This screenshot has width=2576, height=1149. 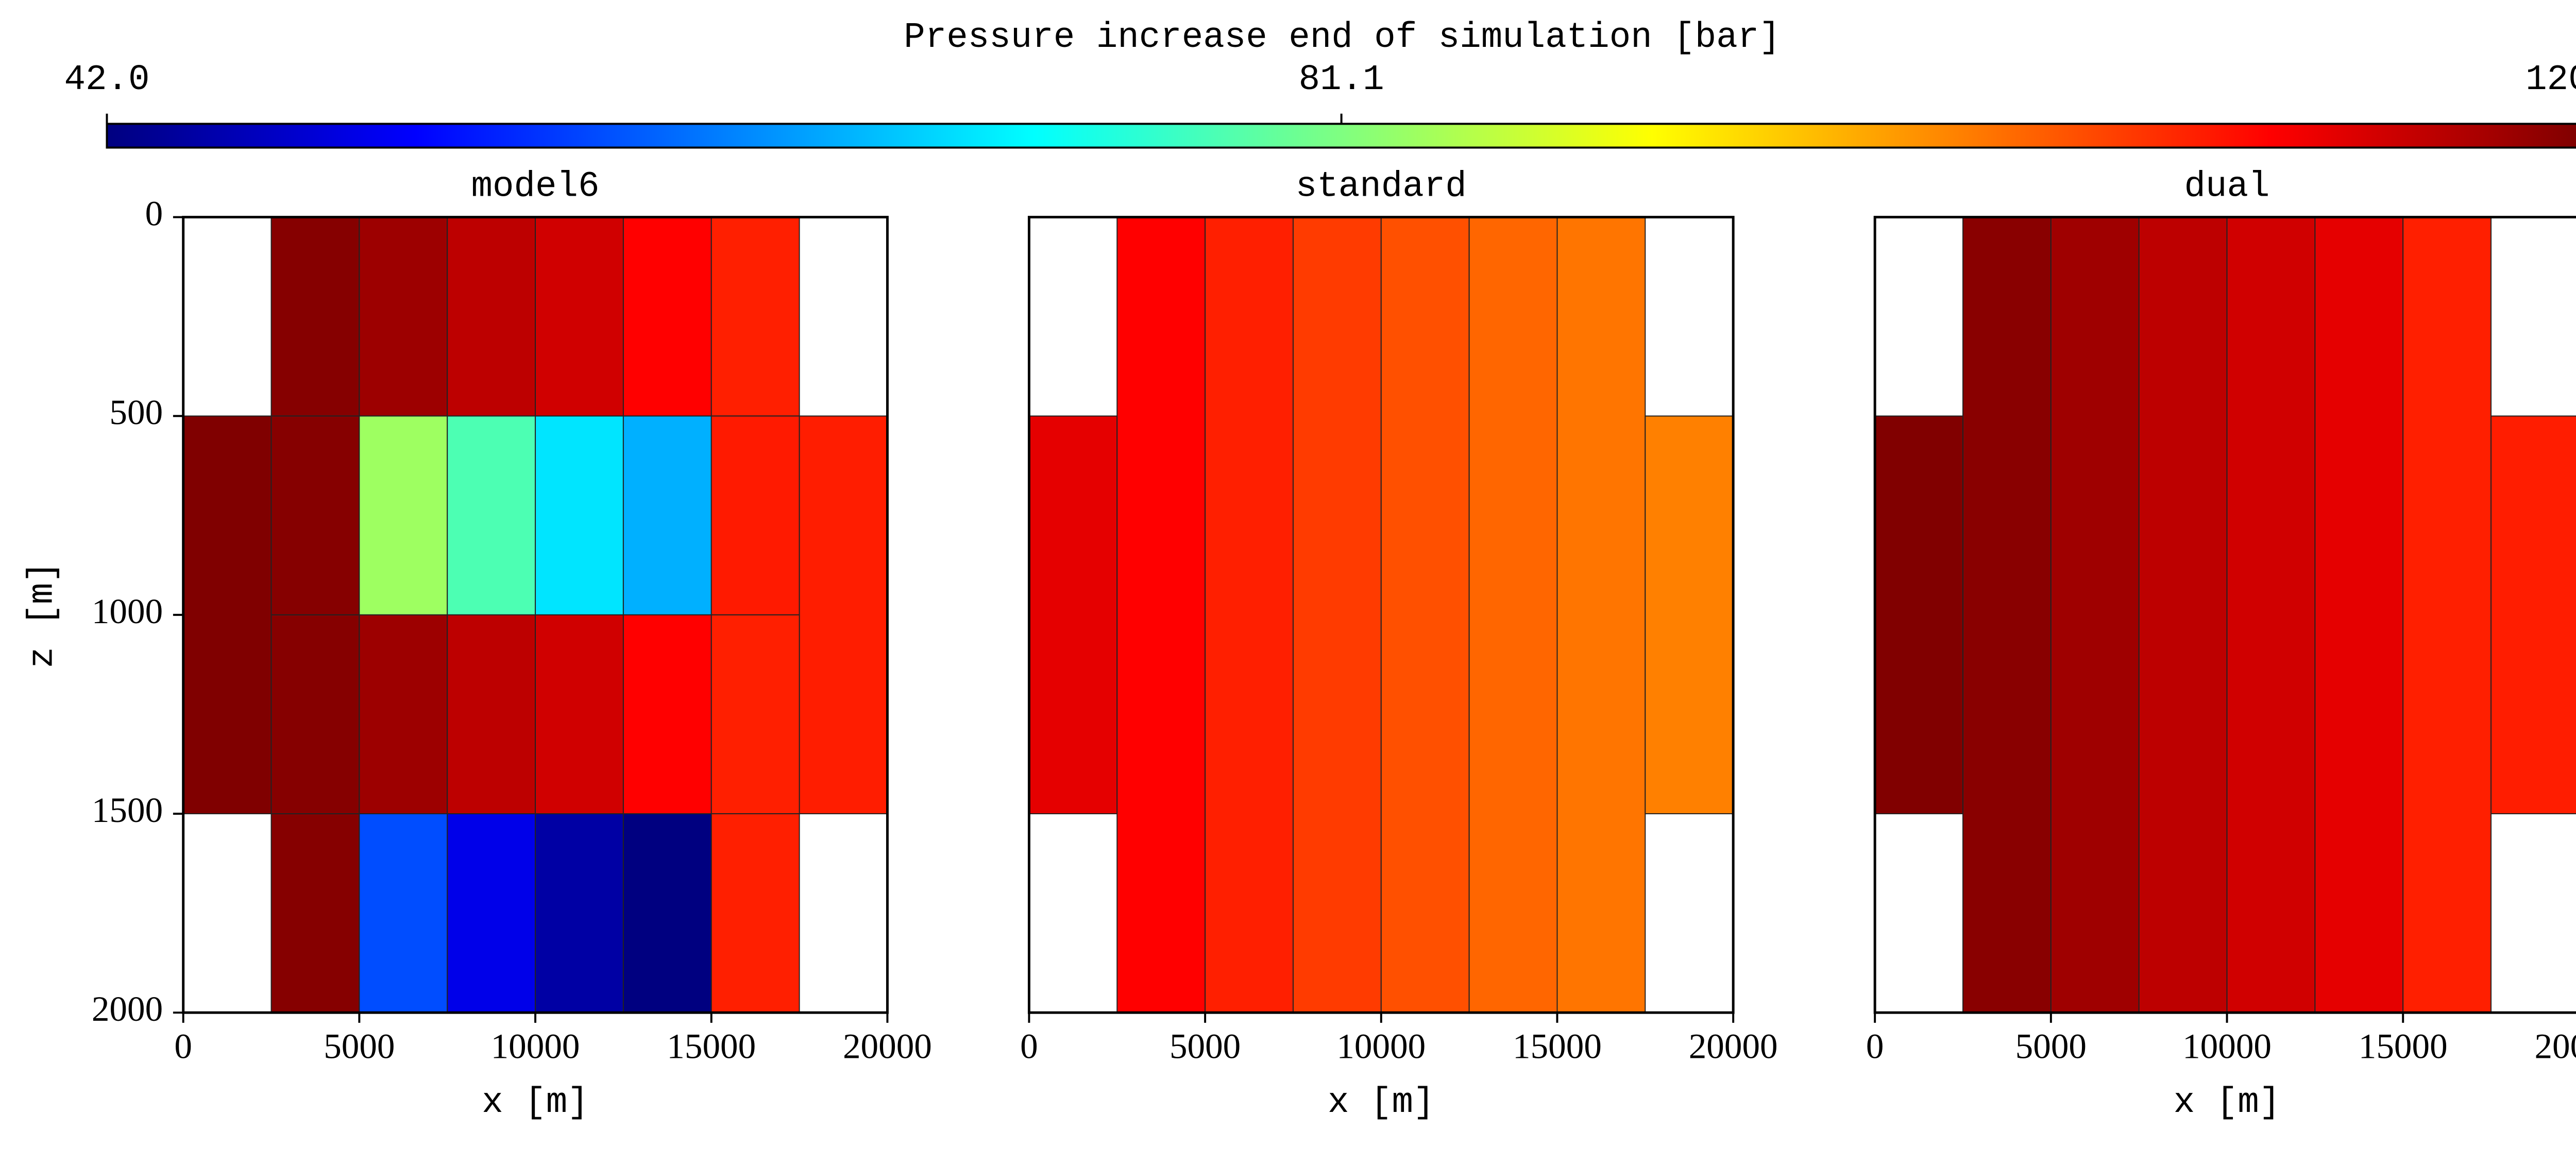 What do you see at coordinates (127, 611) in the screenshot?
I see `y-tick-label: 1000` at bounding box center [127, 611].